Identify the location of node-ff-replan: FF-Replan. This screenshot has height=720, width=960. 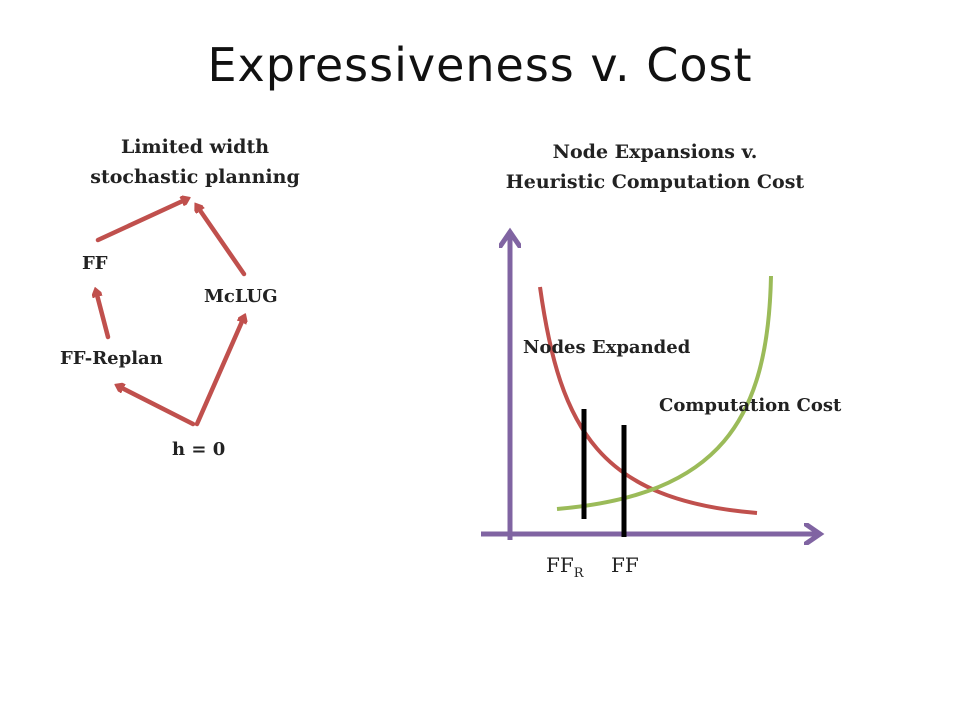
(111, 358).